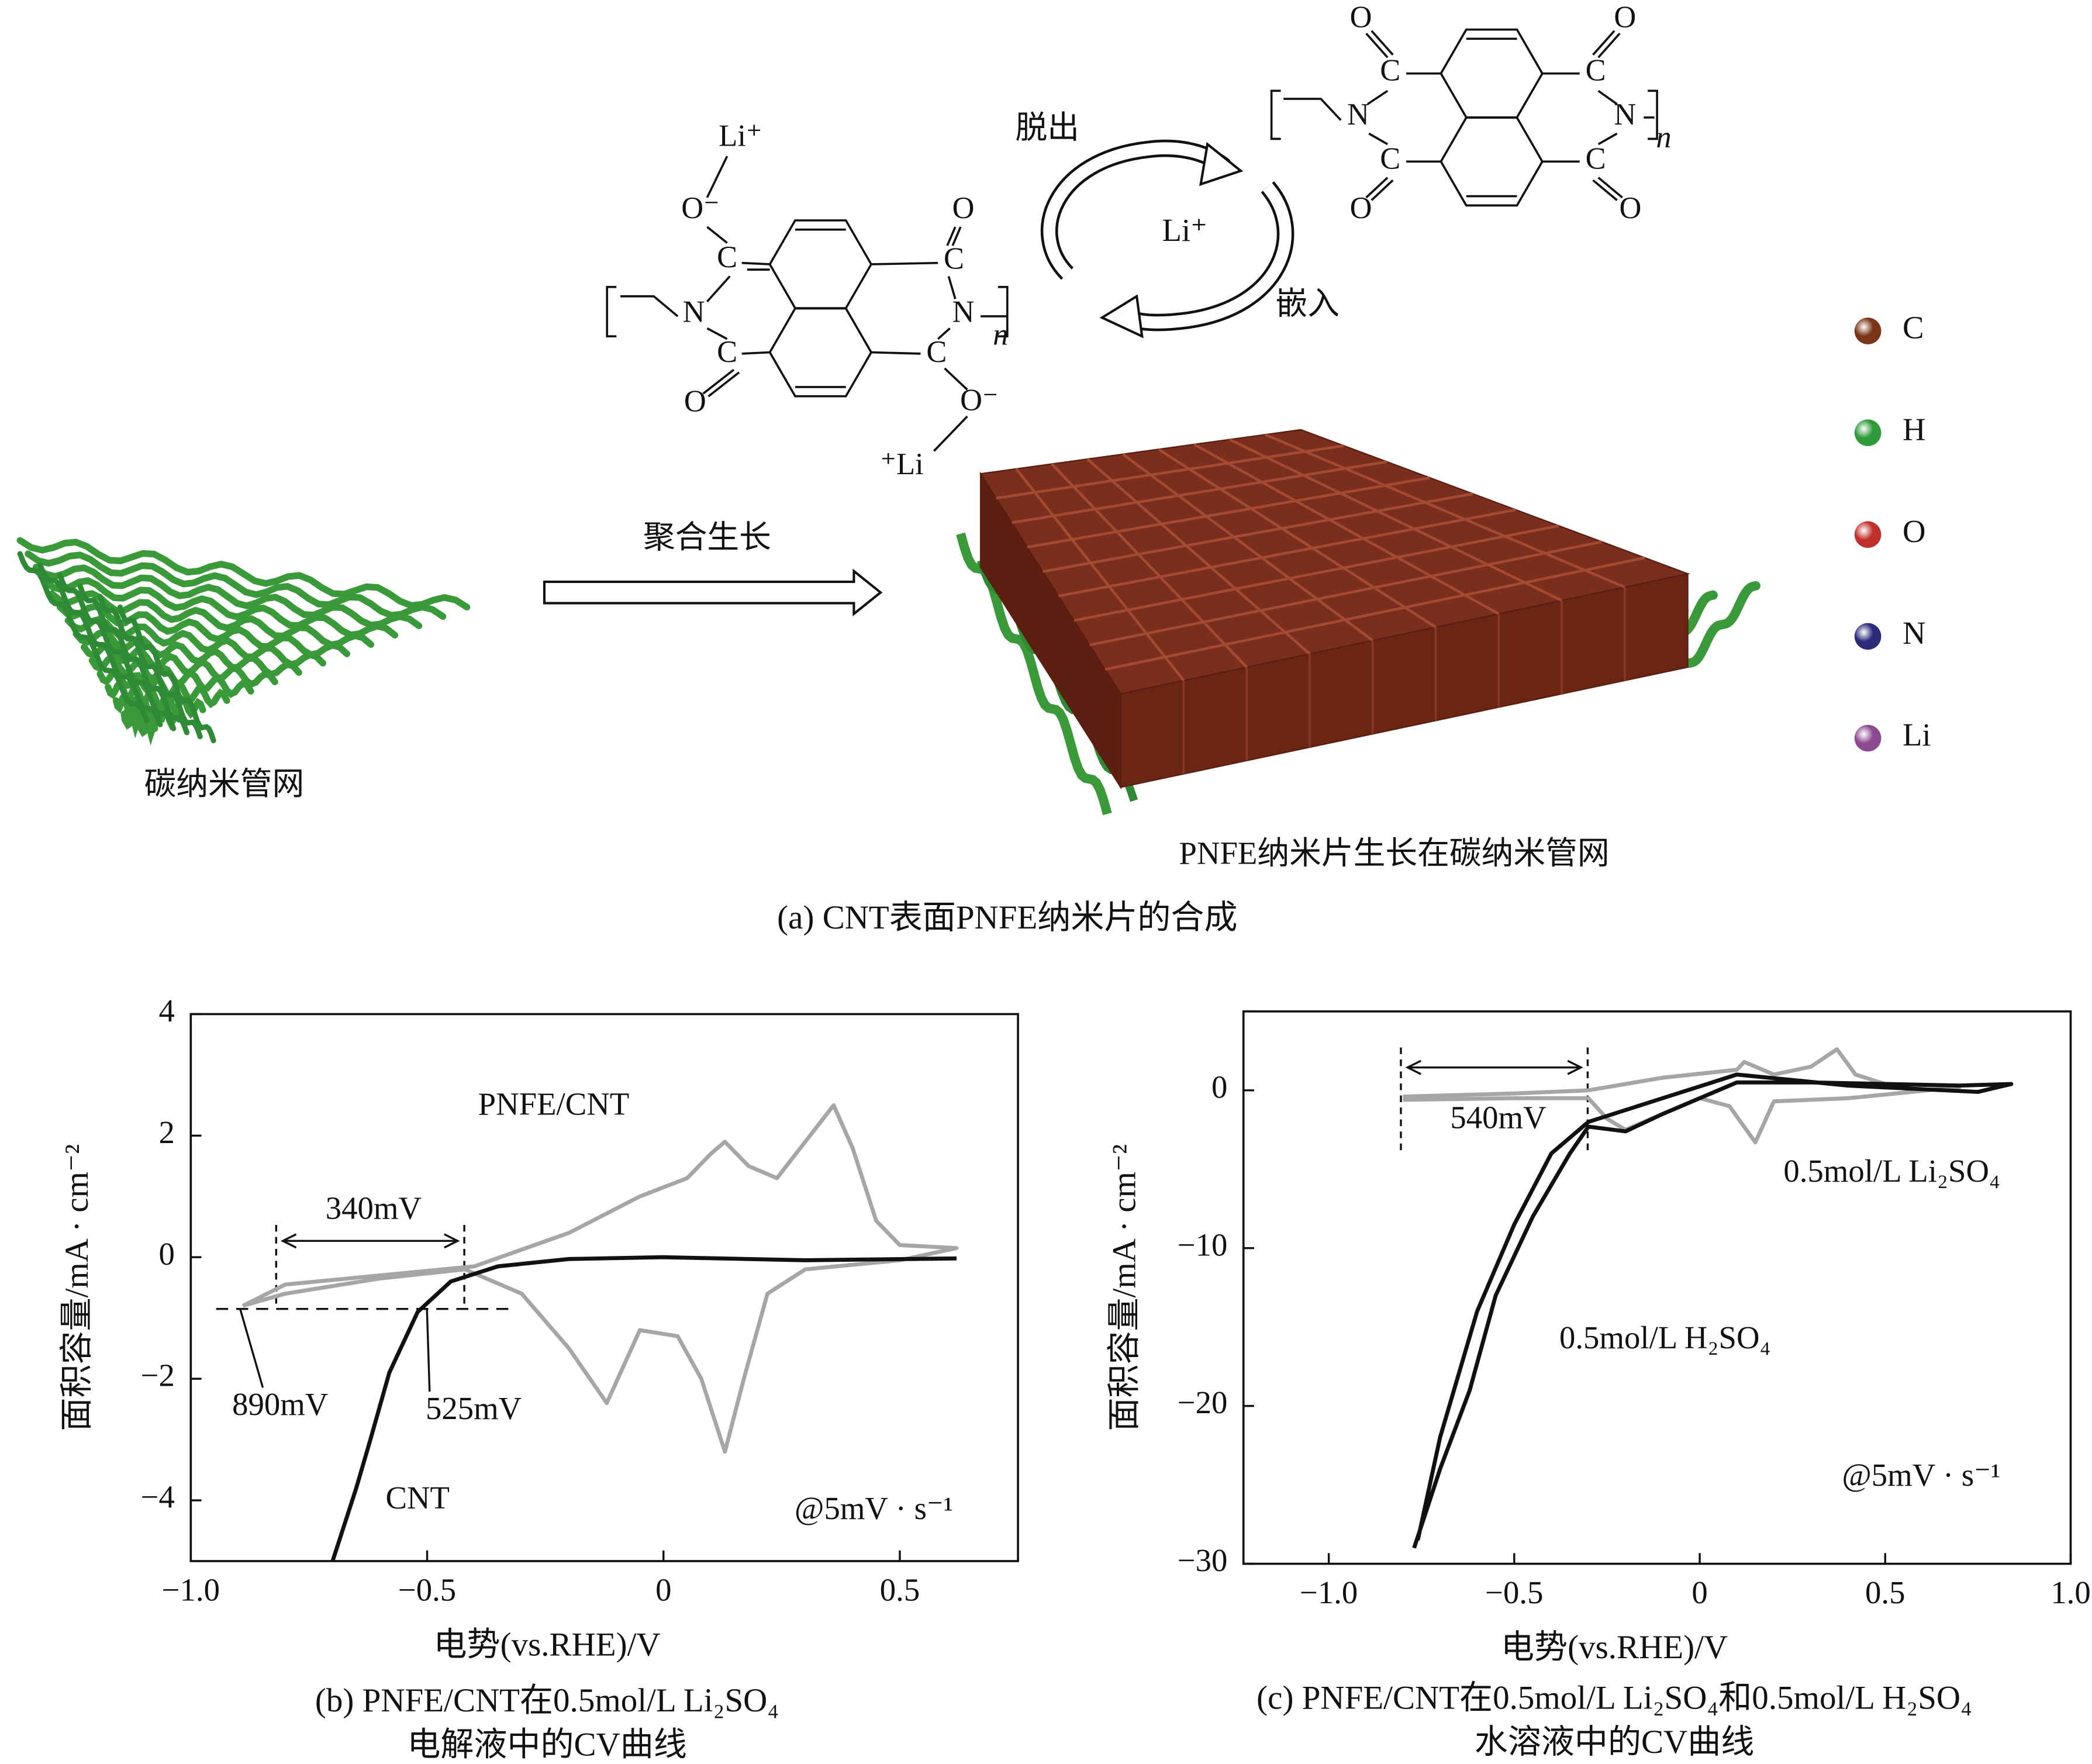  What do you see at coordinates (546, 1745) in the screenshot?
I see `caption: 电解液中的CV曲线` at bounding box center [546, 1745].